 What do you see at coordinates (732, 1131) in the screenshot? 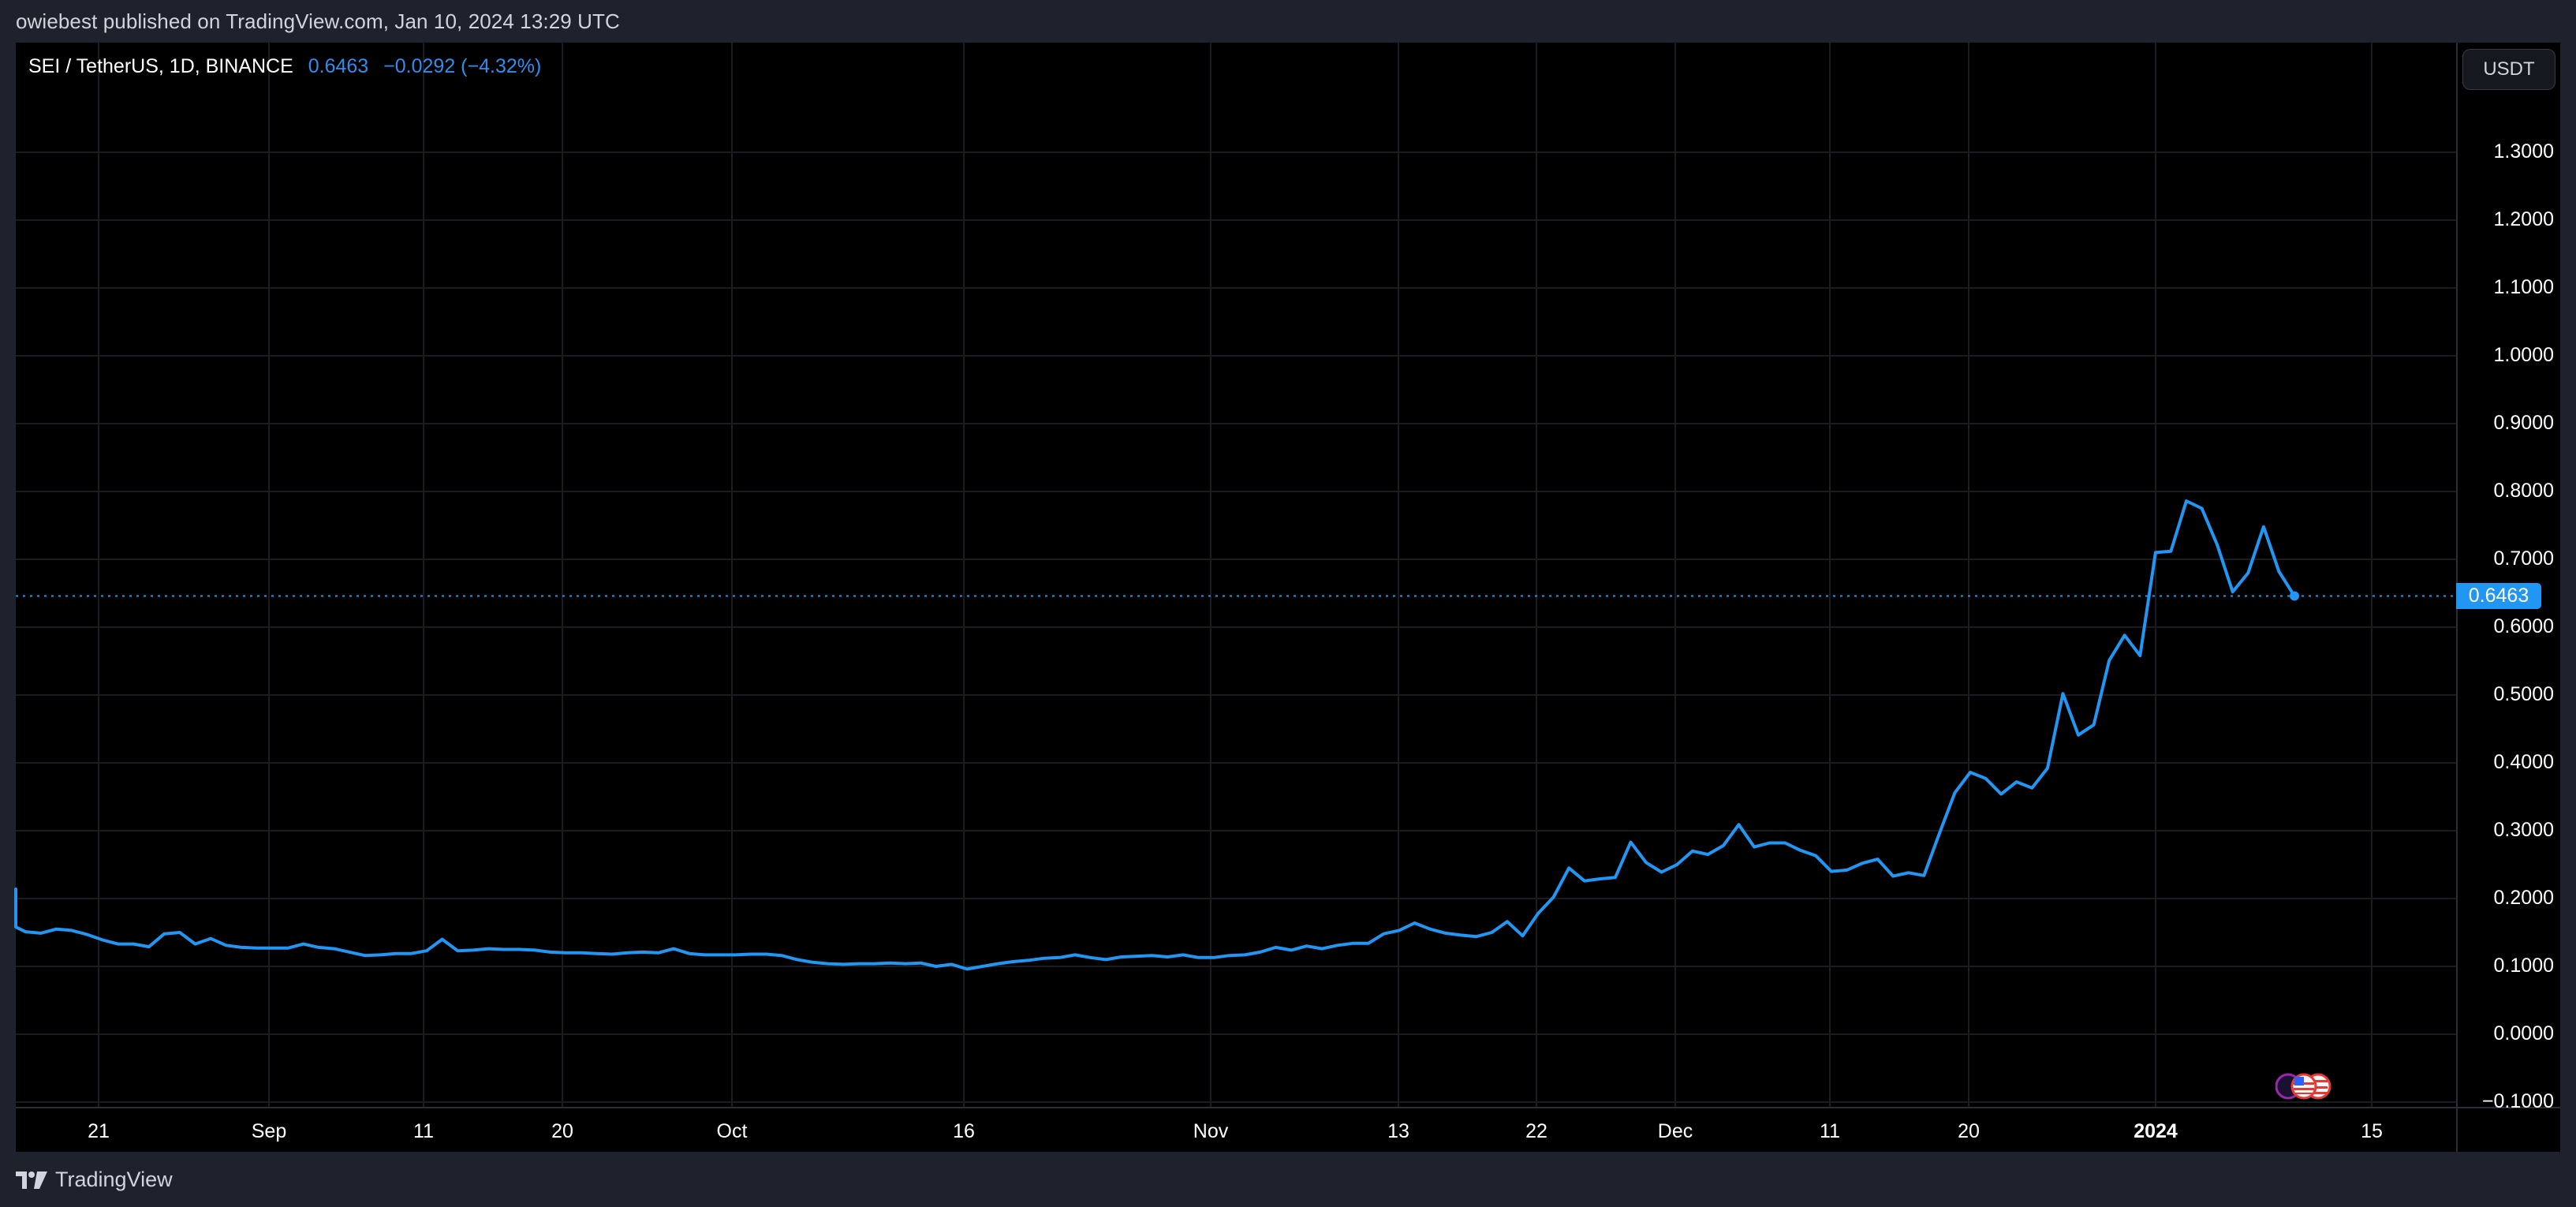
I see `time-tick-label: Oct` at bounding box center [732, 1131].